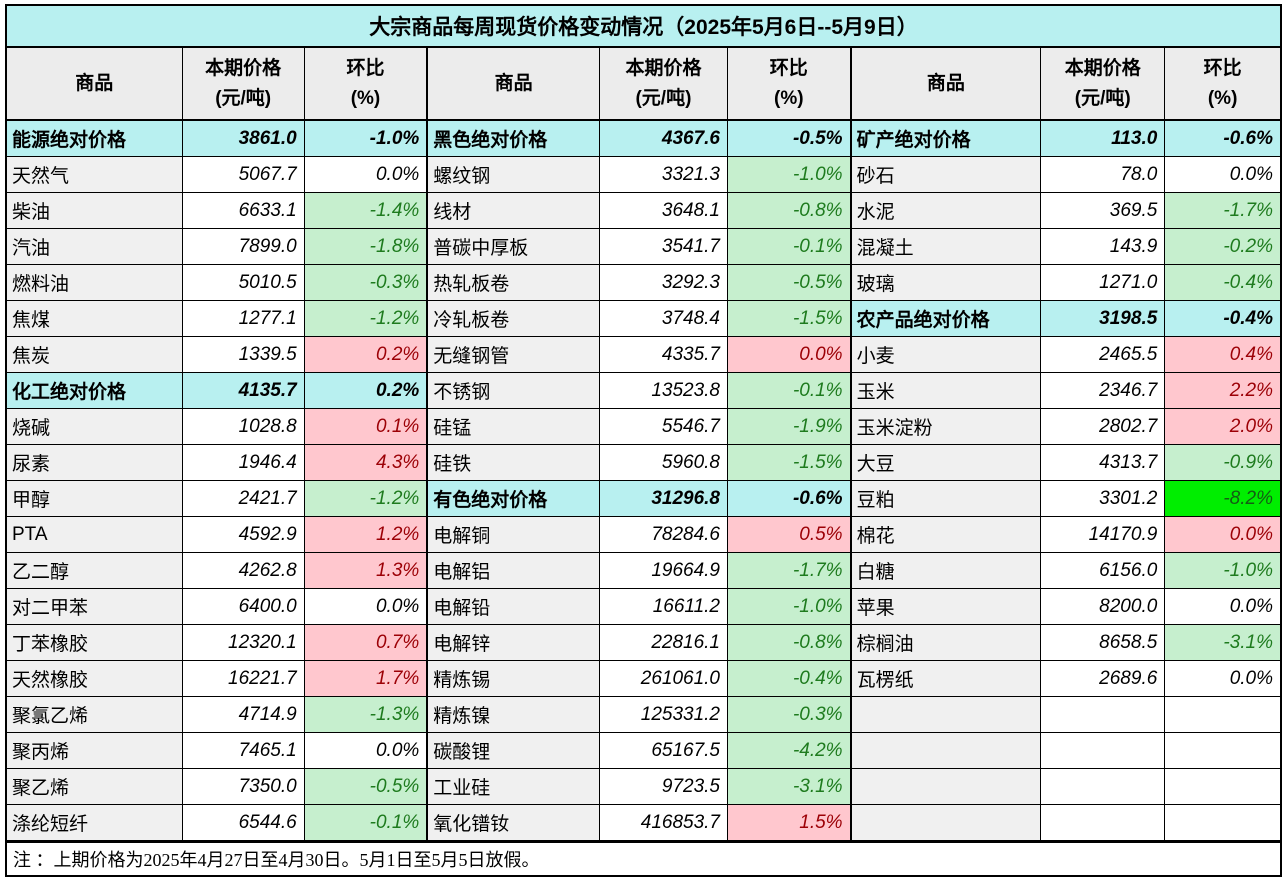  What do you see at coordinates (663, 282) in the screenshot?
I see `price-cell: 3292.3` at bounding box center [663, 282].